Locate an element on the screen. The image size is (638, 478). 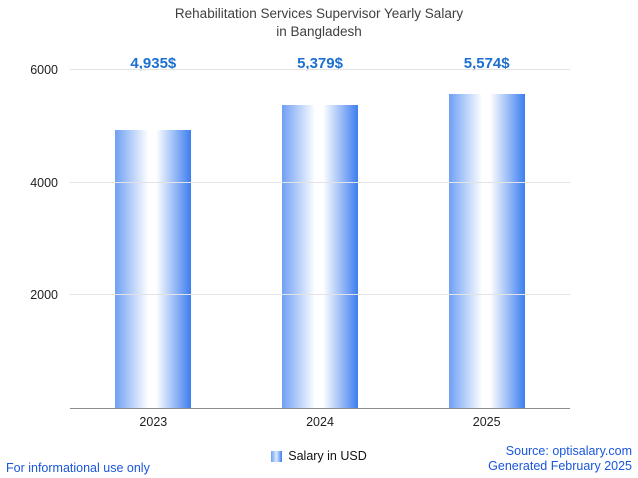
x-axis: 2023 2024 2025 is located at coordinates (320, 422).